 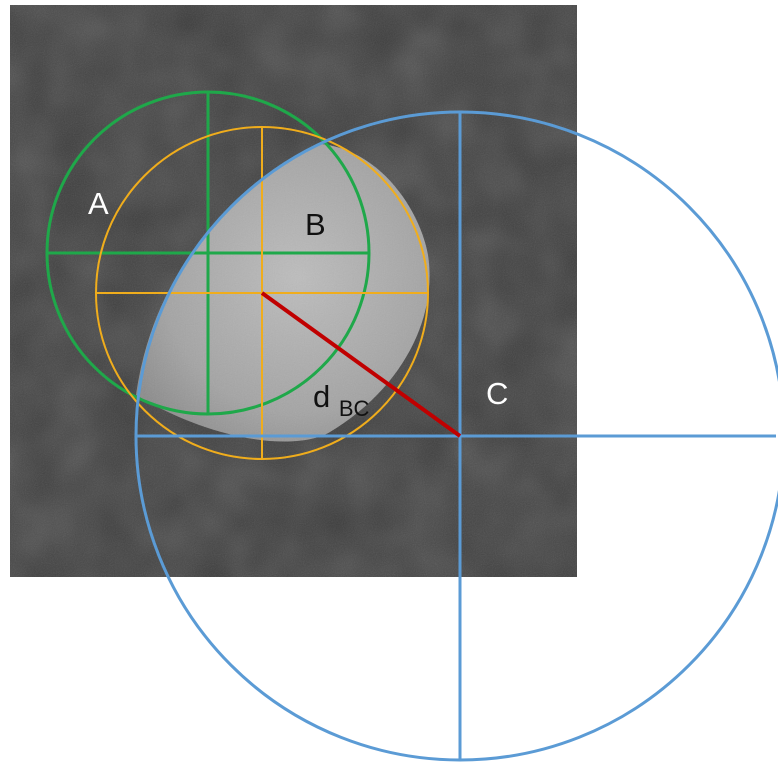 I want to click on label-d-bc-main: d, so click(x=321, y=396).